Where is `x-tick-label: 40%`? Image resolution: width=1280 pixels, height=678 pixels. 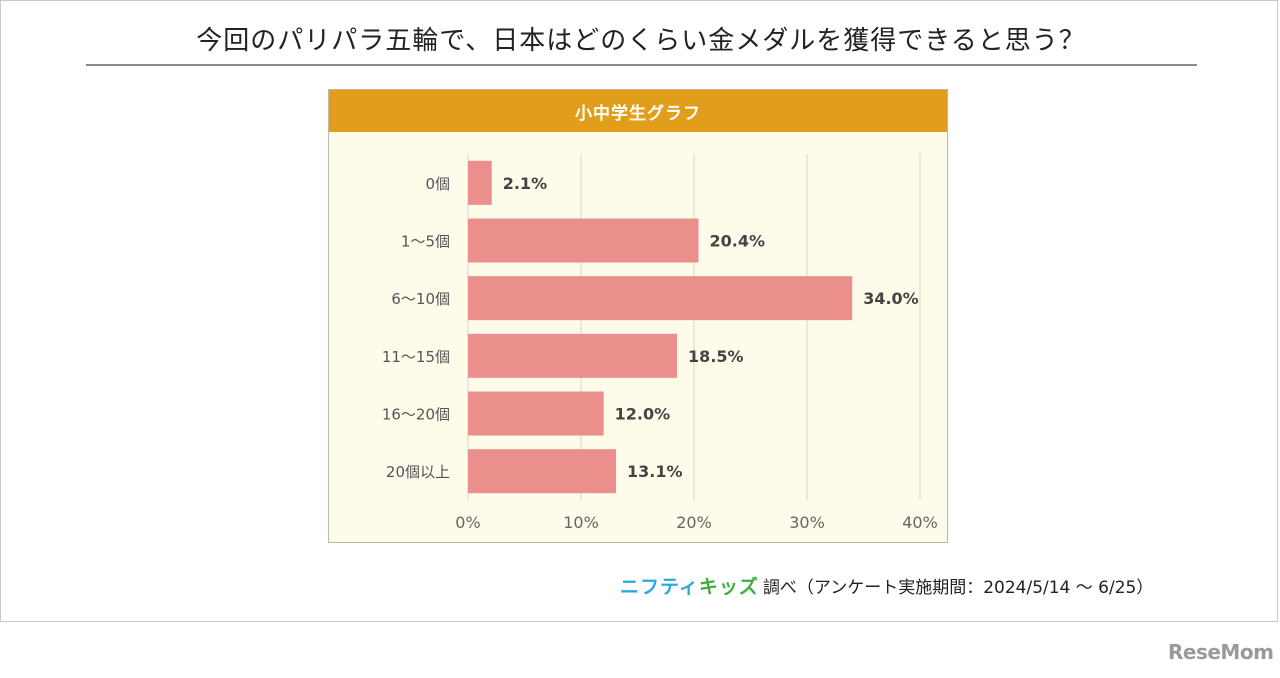
x-tick-label: 40% is located at coordinates (920, 522).